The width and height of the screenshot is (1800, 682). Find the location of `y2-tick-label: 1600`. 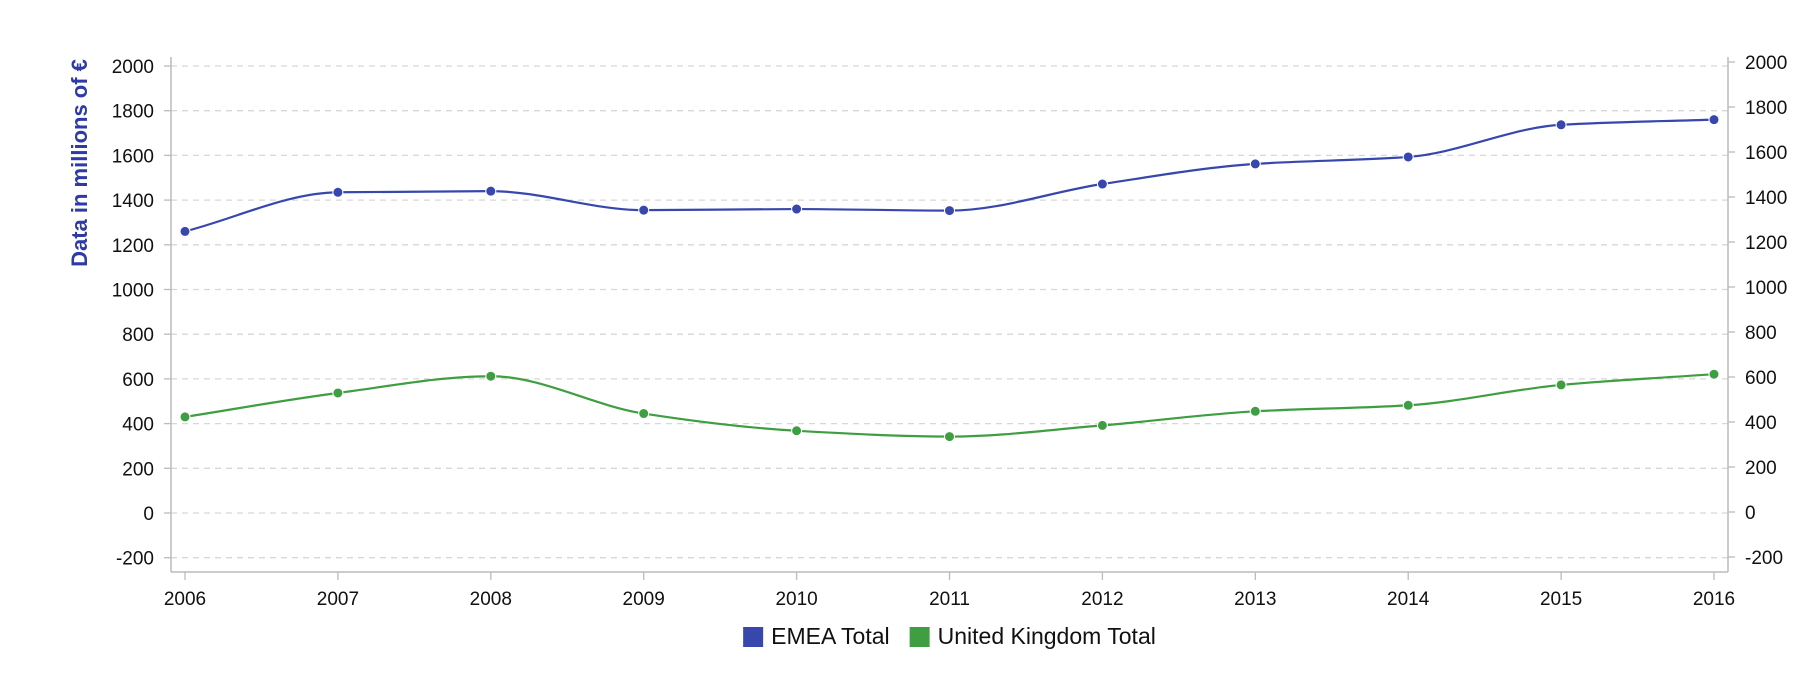

y2-tick-label: 1600 is located at coordinates (1766, 153).